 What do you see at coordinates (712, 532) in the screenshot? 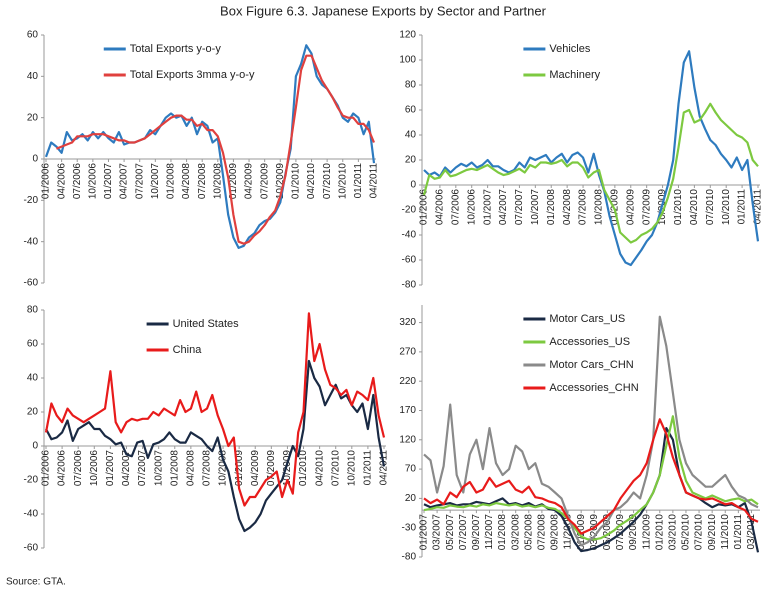
I see `x-tick-label: 09/2010` at bounding box center [712, 532].